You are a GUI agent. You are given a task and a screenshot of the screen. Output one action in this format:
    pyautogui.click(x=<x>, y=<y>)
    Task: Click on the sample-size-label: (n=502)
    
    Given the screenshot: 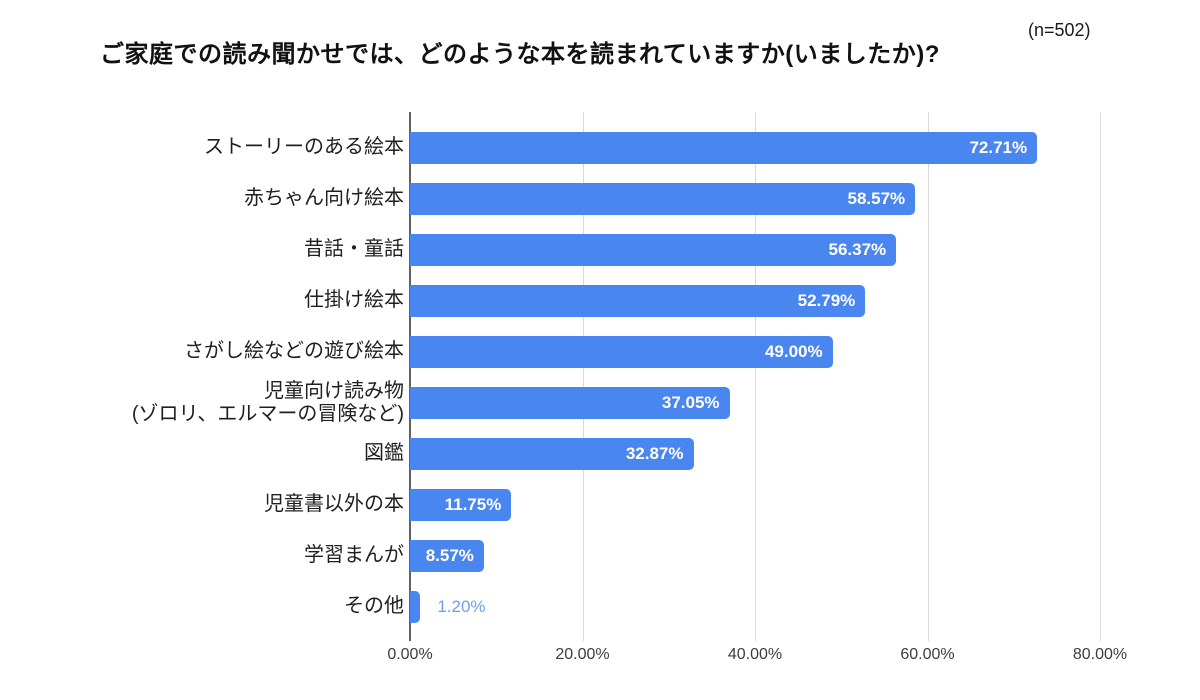 What is the action you would take?
    pyautogui.click(x=1059, y=30)
    